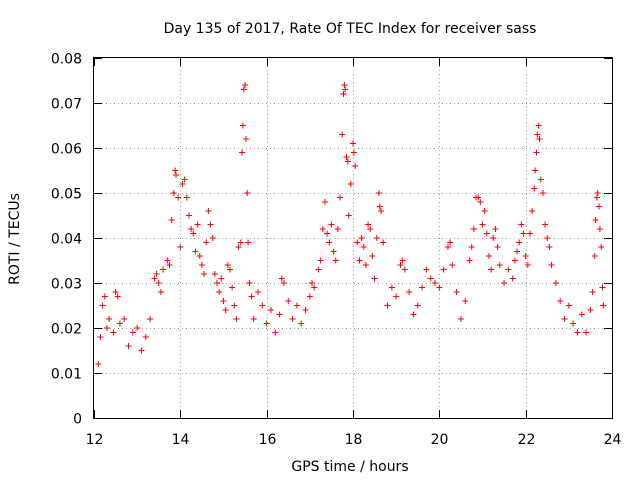 This screenshot has width=640, height=480. I want to click on y-tick-label: 0, so click(77, 420).